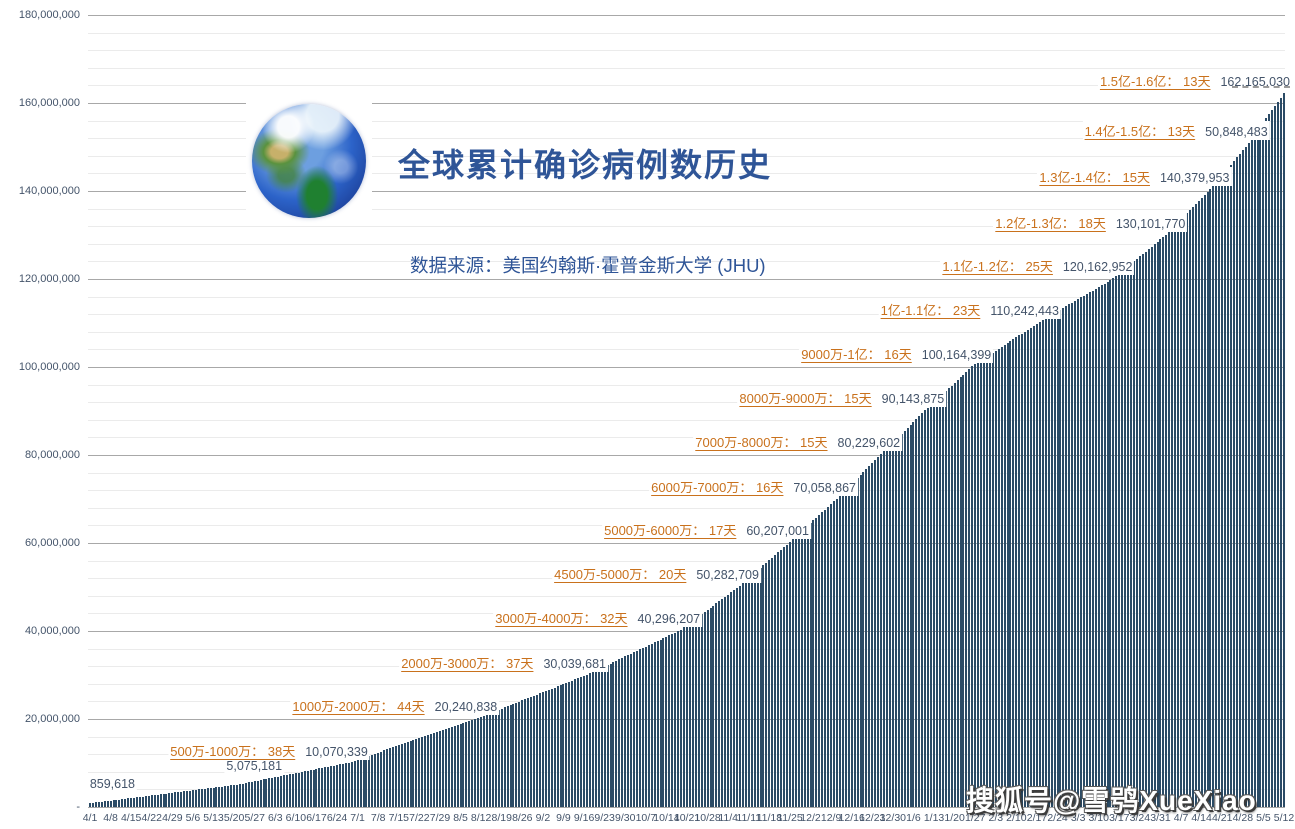 The width and height of the screenshot is (1295, 829). What do you see at coordinates (670, 531) in the screenshot?
I see `milestone-interval-annotation: 5000万-6000万： 17天` at bounding box center [670, 531].